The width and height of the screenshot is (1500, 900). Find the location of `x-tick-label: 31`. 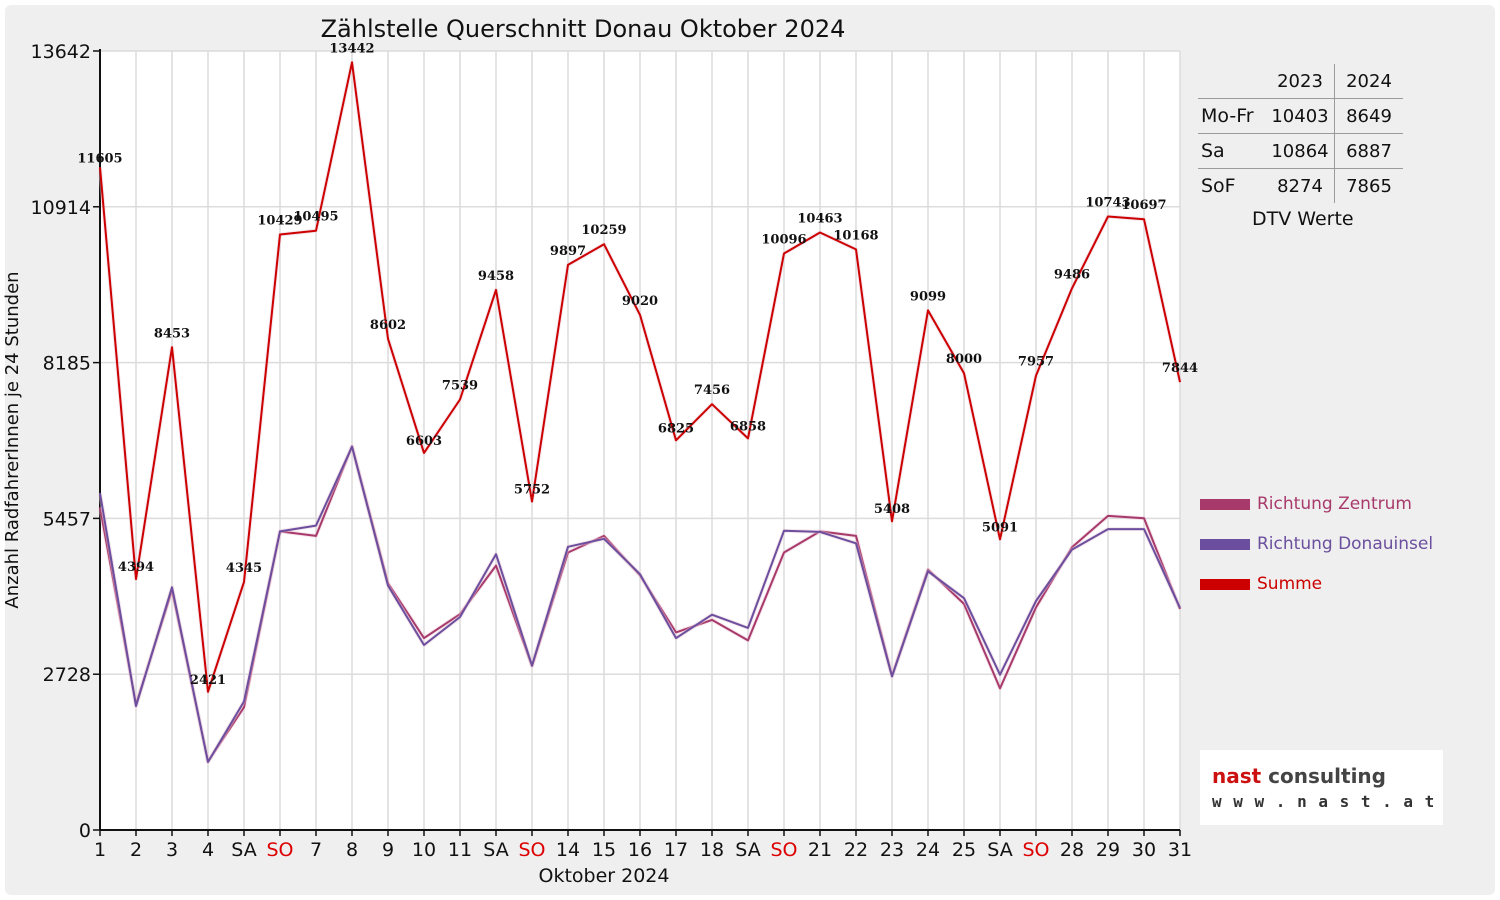

x-tick-label: 31 is located at coordinates (1180, 850).